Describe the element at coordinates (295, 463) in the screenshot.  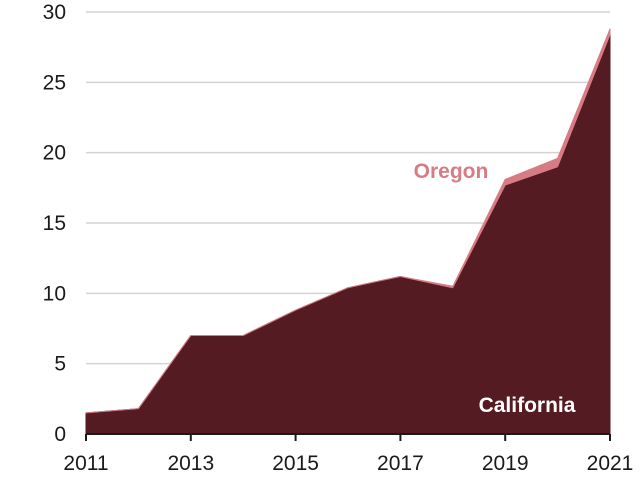
I see `x-tick-label-2015: 2015` at that location.